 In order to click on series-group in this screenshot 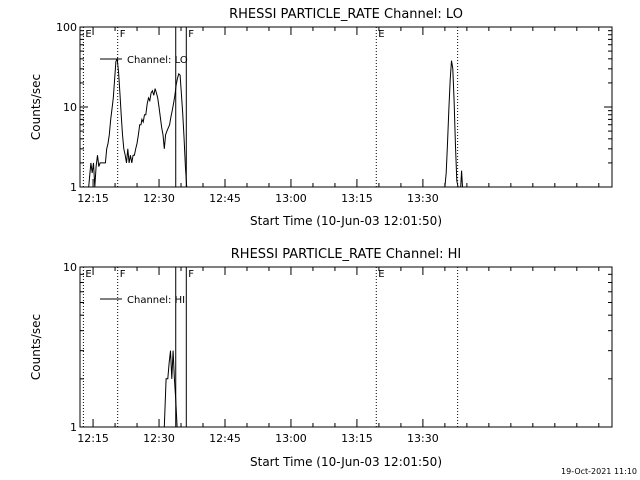, I will do `click(170, 388)`.